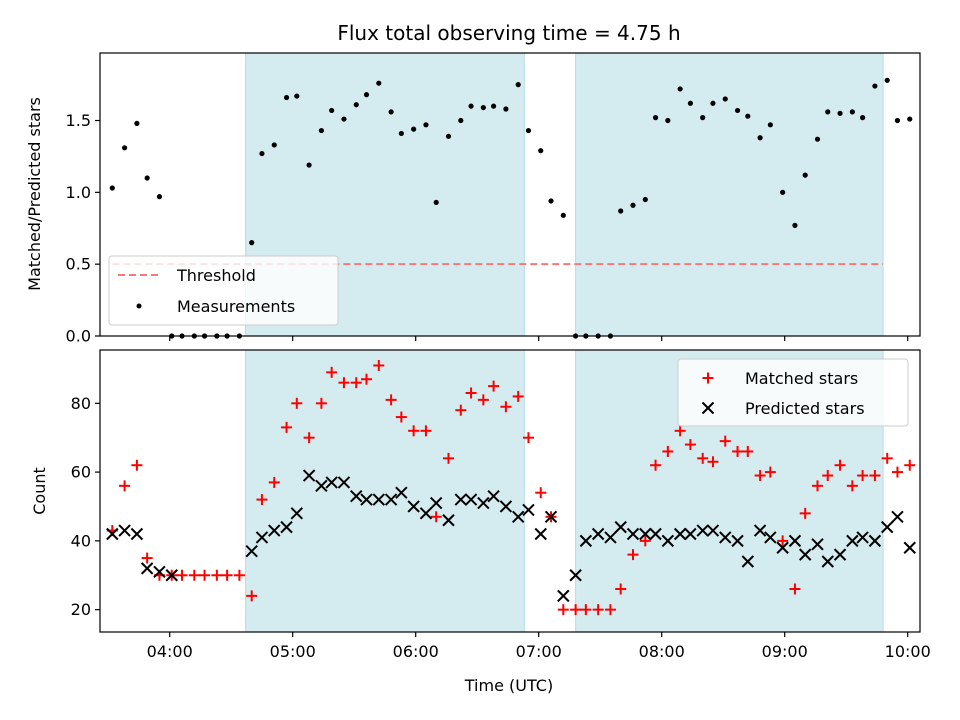 Image resolution: width=960 pixels, height=720 pixels. Describe the element at coordinates (83, 228) in the screenshot. I see `top-y-axis: 0.0 0.5 1.0 1.5` at that location.